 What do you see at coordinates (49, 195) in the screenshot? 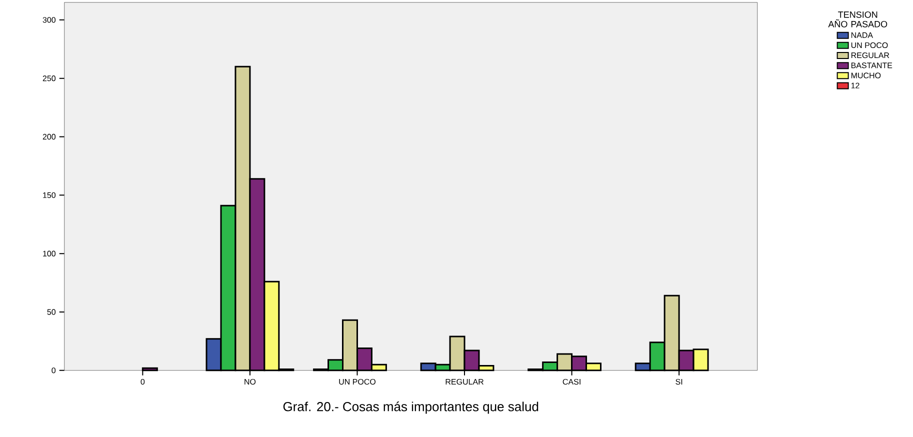
I see `y-tick-label: 150` at bounding box center [49, 195].